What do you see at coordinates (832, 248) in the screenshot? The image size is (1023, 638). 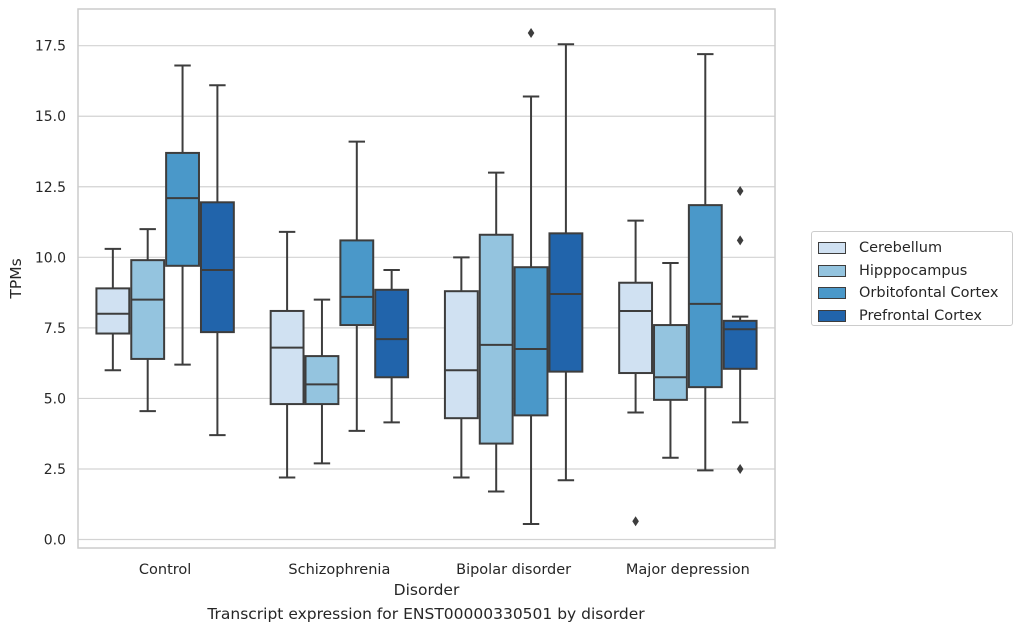 I see `legend-swatch-cerebellum` at bounding box center [832, 248].